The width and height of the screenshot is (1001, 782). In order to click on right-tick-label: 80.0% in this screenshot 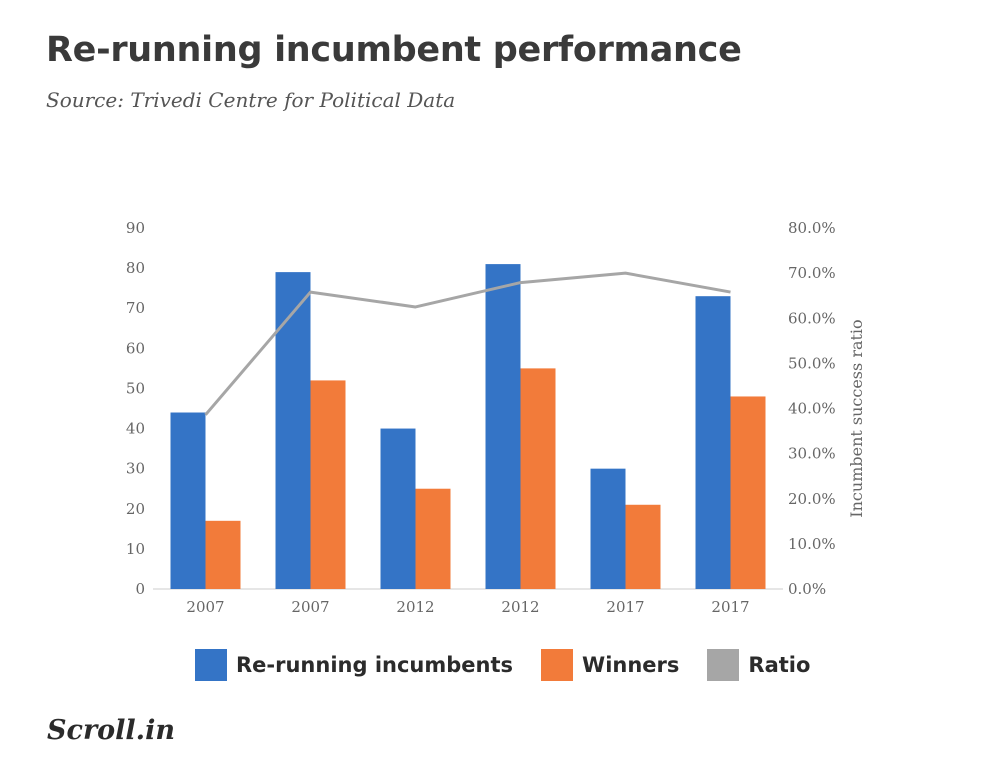, I will do `click(812, 228)`.